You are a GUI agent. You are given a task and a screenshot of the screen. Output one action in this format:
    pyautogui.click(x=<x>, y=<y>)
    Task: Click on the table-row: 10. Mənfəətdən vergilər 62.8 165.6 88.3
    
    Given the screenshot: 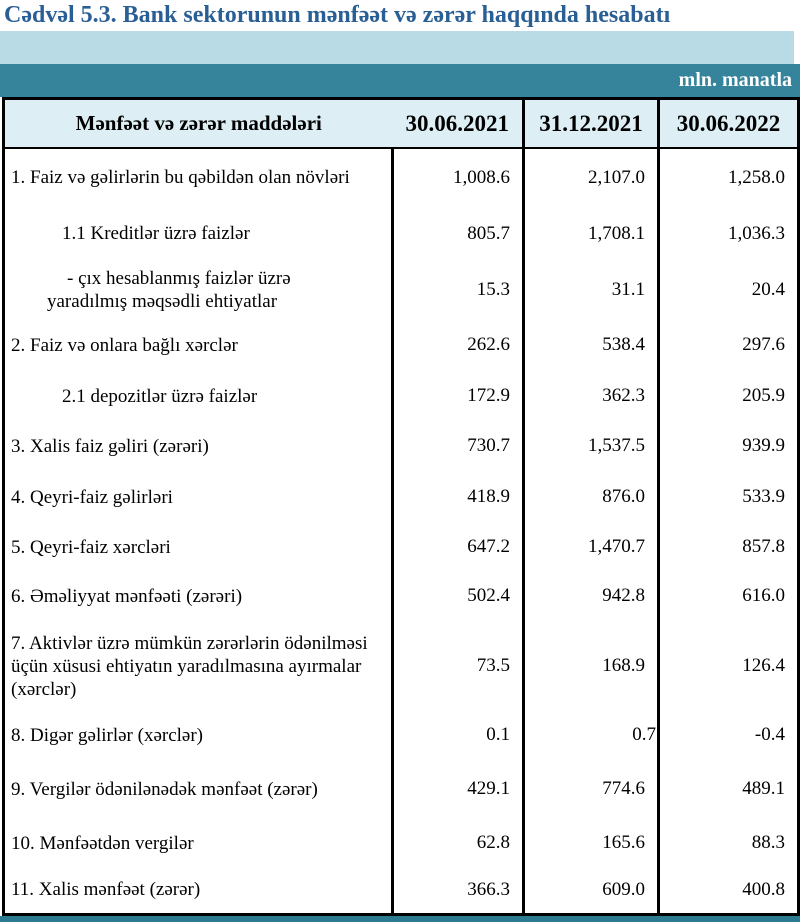 What is the action you would take?
    pyautogui.click(x=401, y=843)
    